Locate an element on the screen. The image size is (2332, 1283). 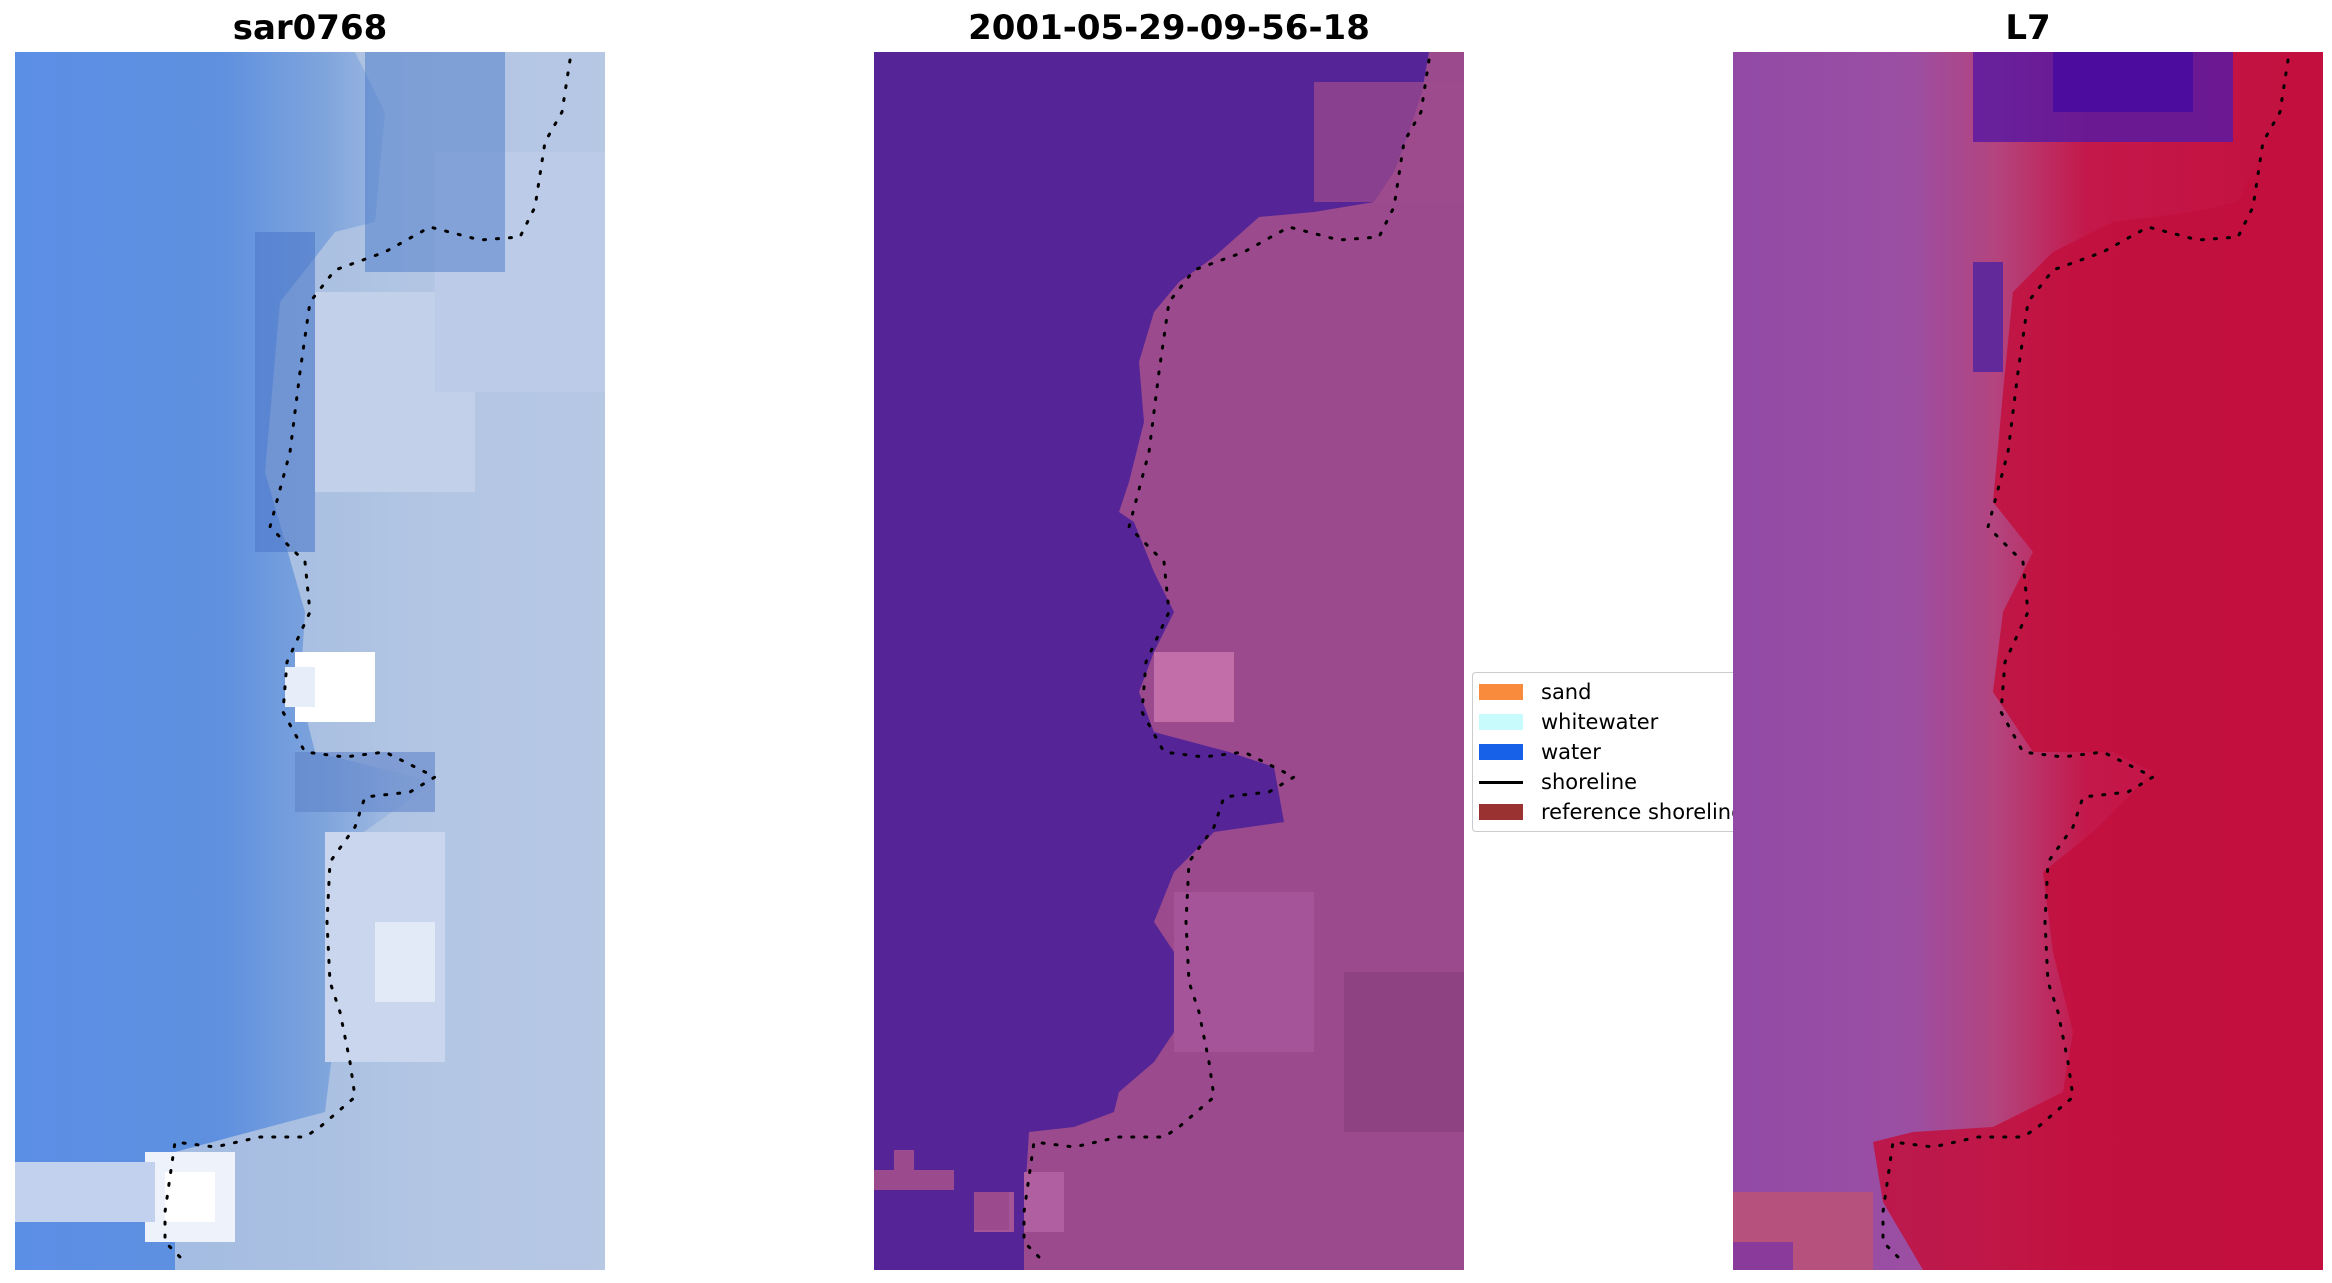
legend-label: water is located at coordinates (1571, 752).